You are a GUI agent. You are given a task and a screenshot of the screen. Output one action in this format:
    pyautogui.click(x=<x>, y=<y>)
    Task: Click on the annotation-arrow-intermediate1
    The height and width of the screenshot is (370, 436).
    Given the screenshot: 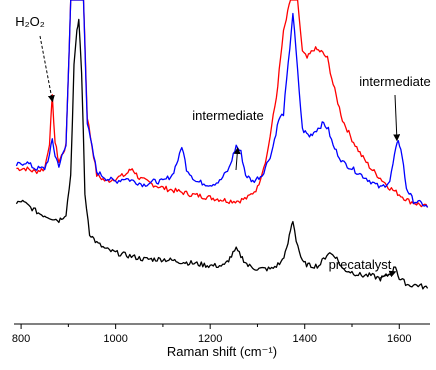 What is the action you would take?
    pyautogui.click(x=237, y=159)
    